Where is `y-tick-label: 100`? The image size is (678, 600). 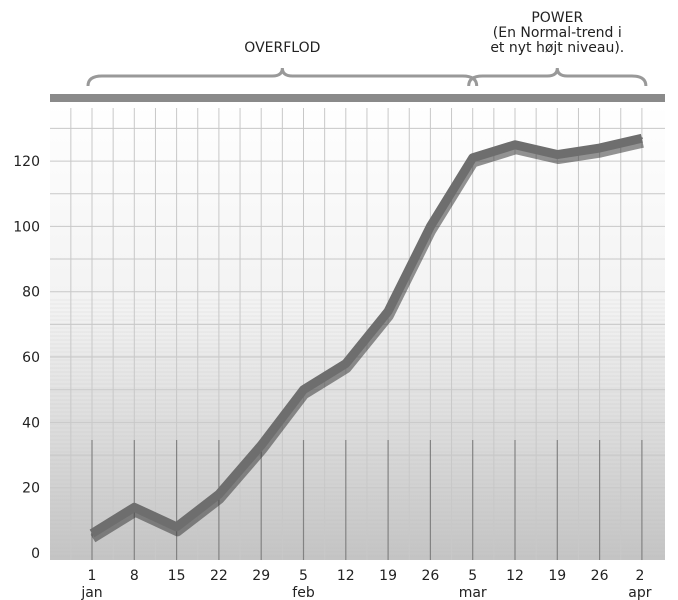
y-tick-label: 100 is located at coordinates (26, 227).